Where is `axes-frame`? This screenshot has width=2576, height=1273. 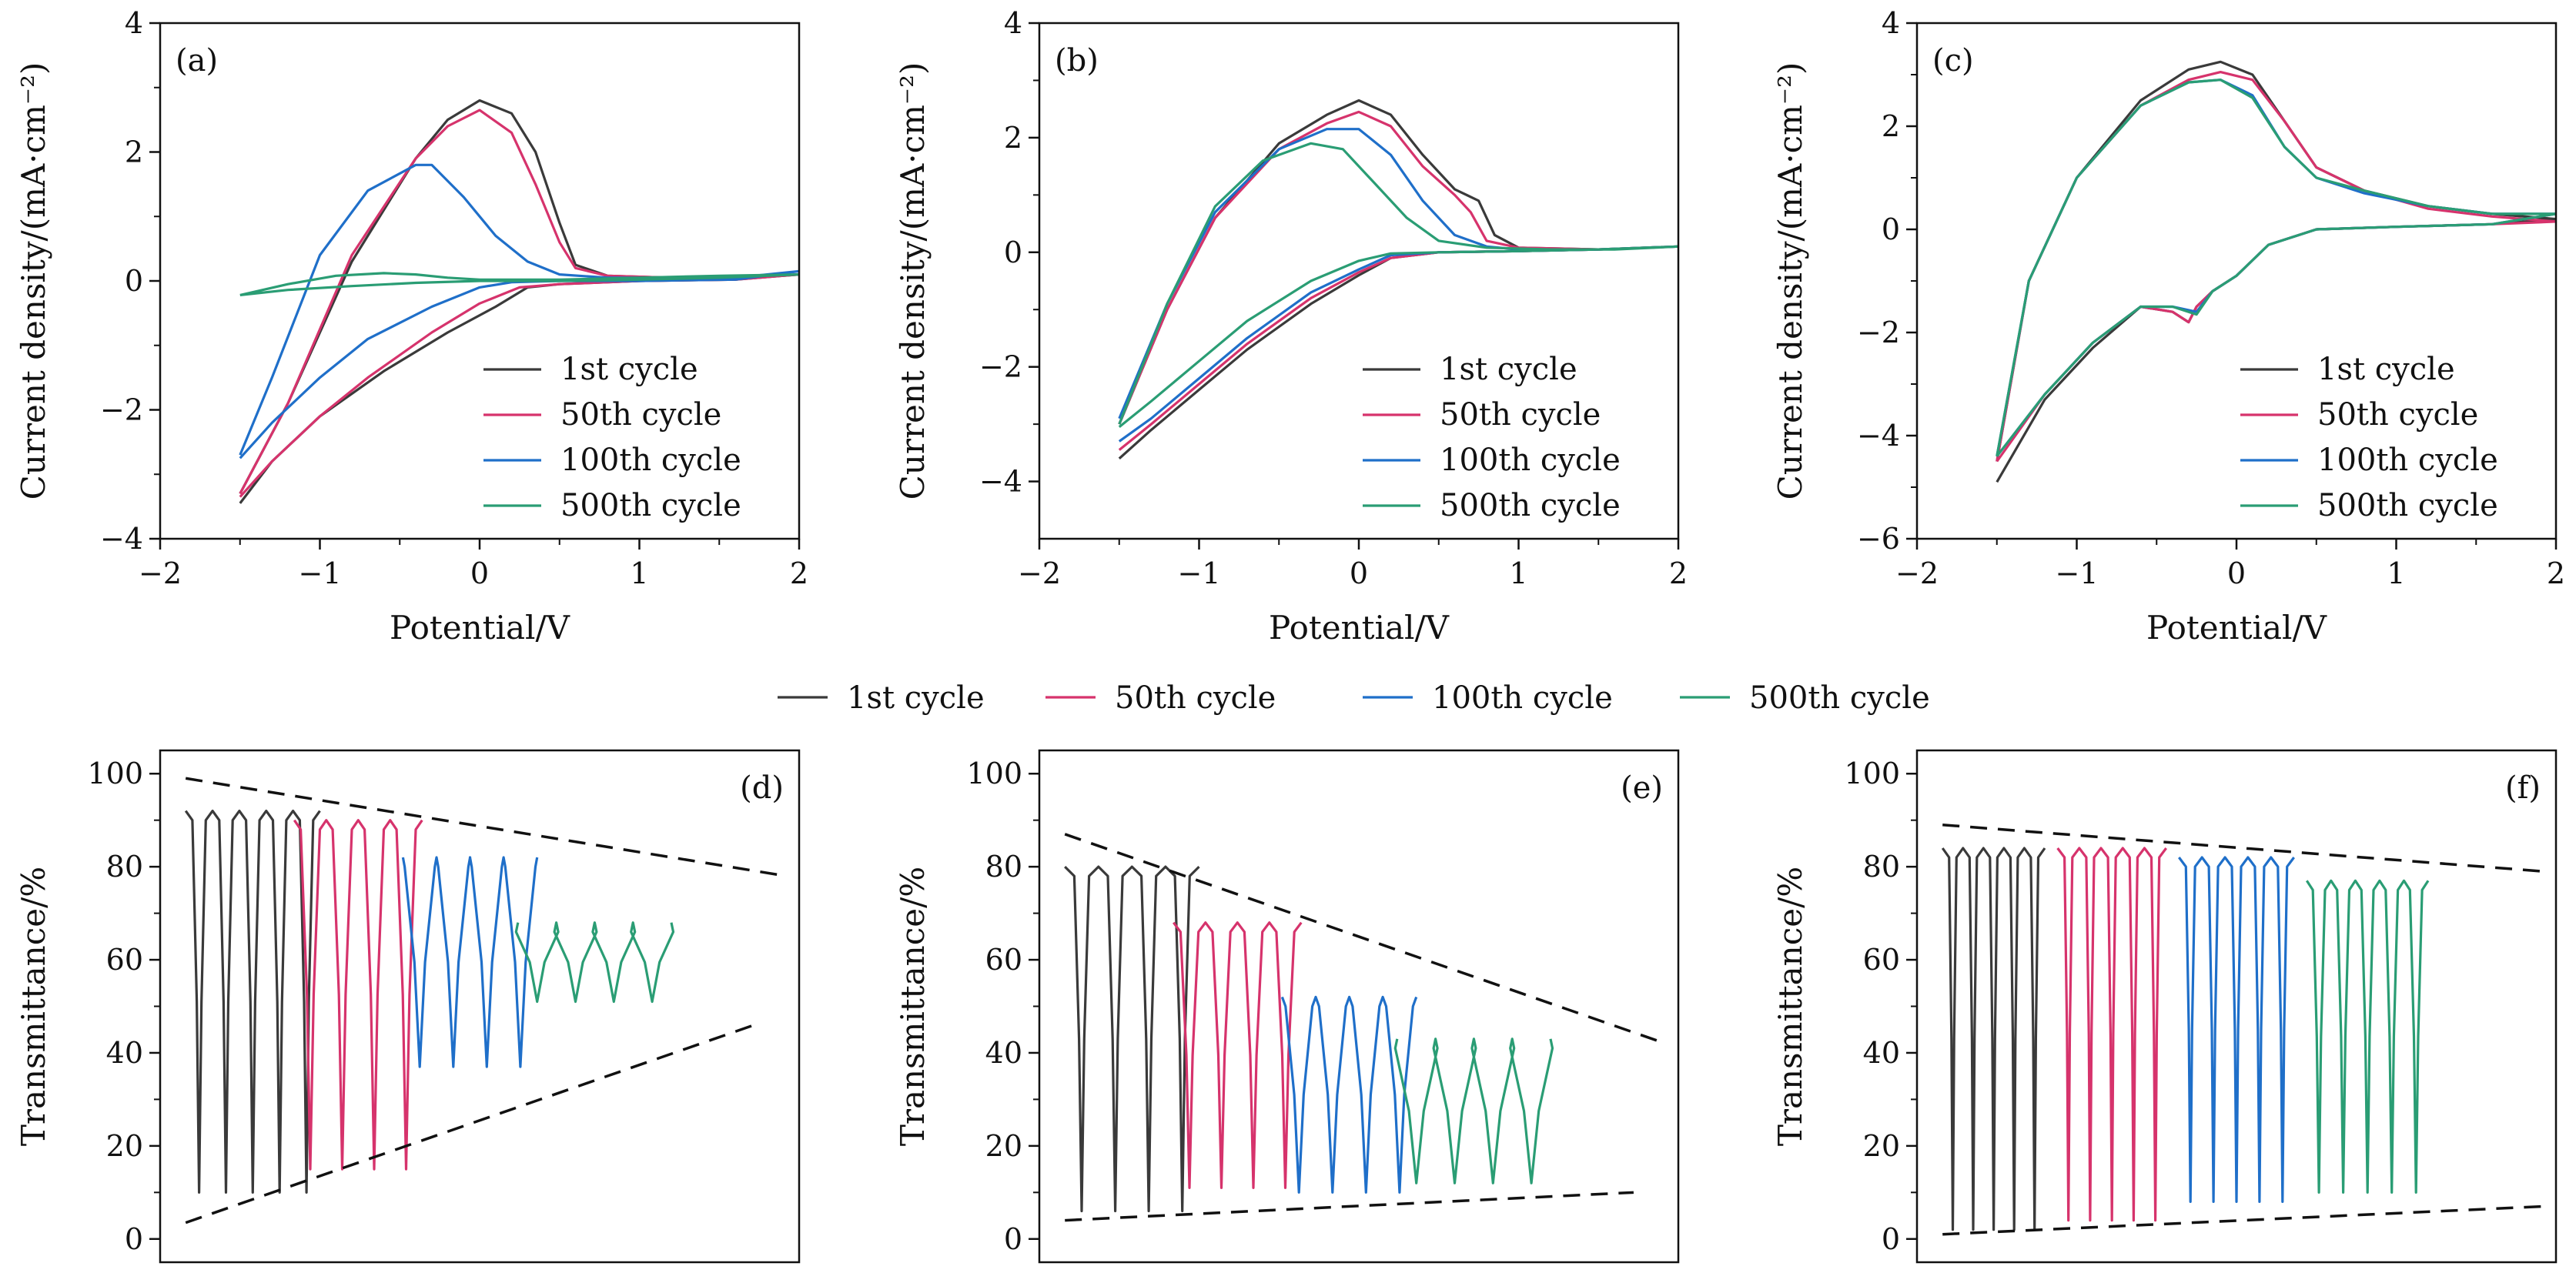
axes-frame is located at coordinates (1359, 1006).